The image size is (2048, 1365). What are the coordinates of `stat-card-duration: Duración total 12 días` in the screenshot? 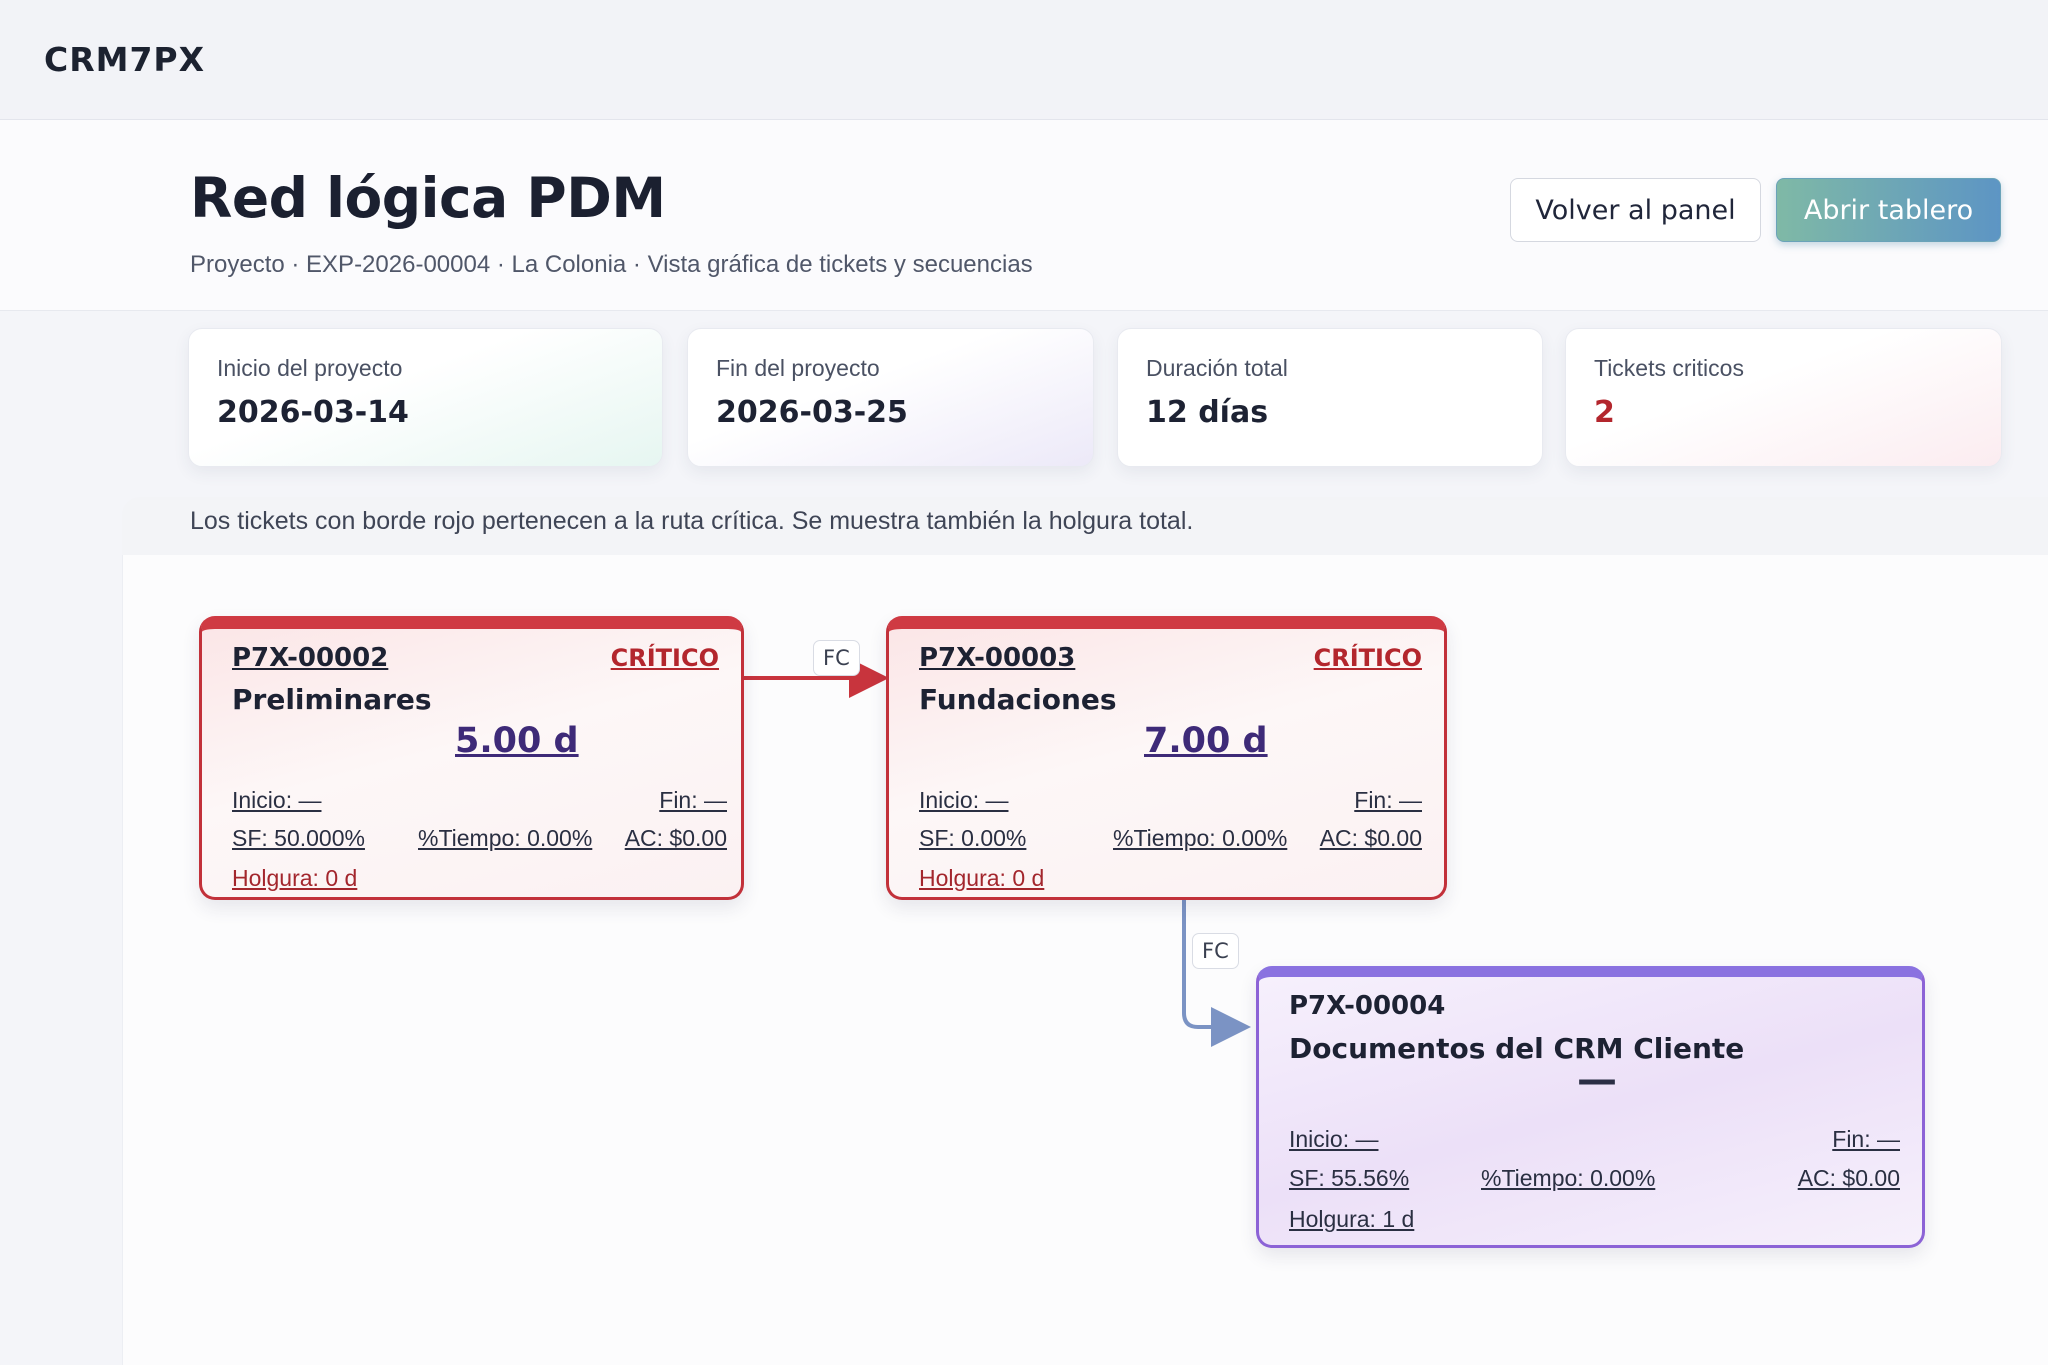 It's located at (1330, 397).